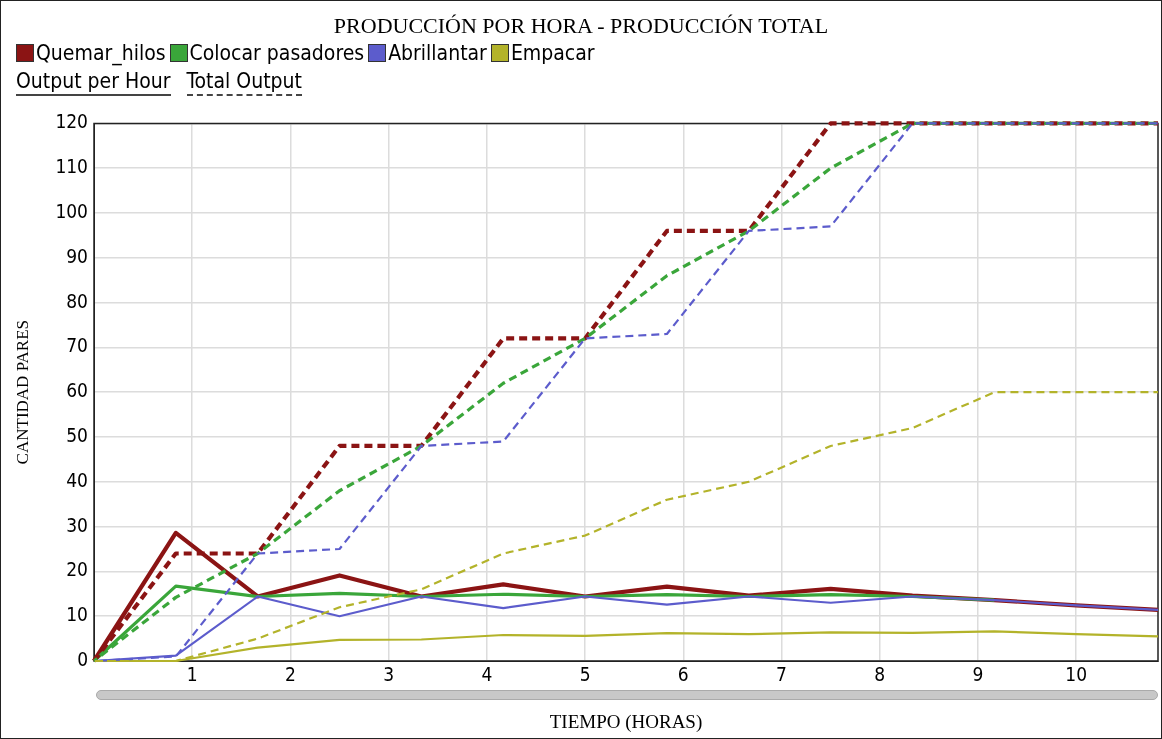 The image size is (1162, 739). What do you see at coordinates (552, 53) in the screenshot?
I see `legend-label: Empacar` at bounding box center [552, 53].